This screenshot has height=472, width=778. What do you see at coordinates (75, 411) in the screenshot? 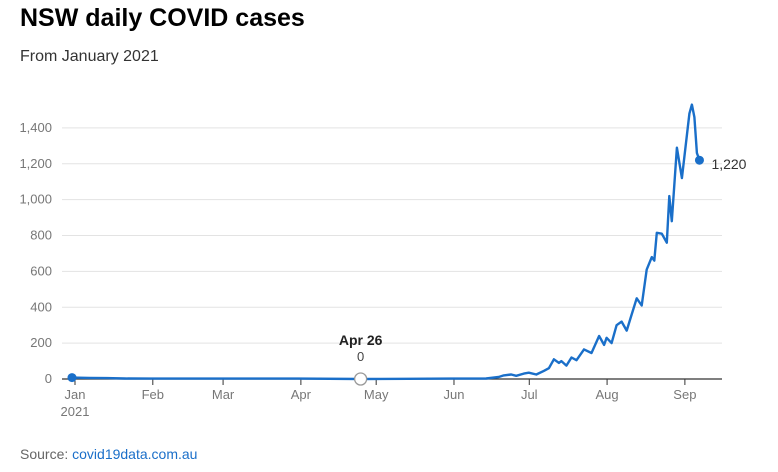
I see `x-tick-sublabel: 2021` at bounding box center [75, 411].